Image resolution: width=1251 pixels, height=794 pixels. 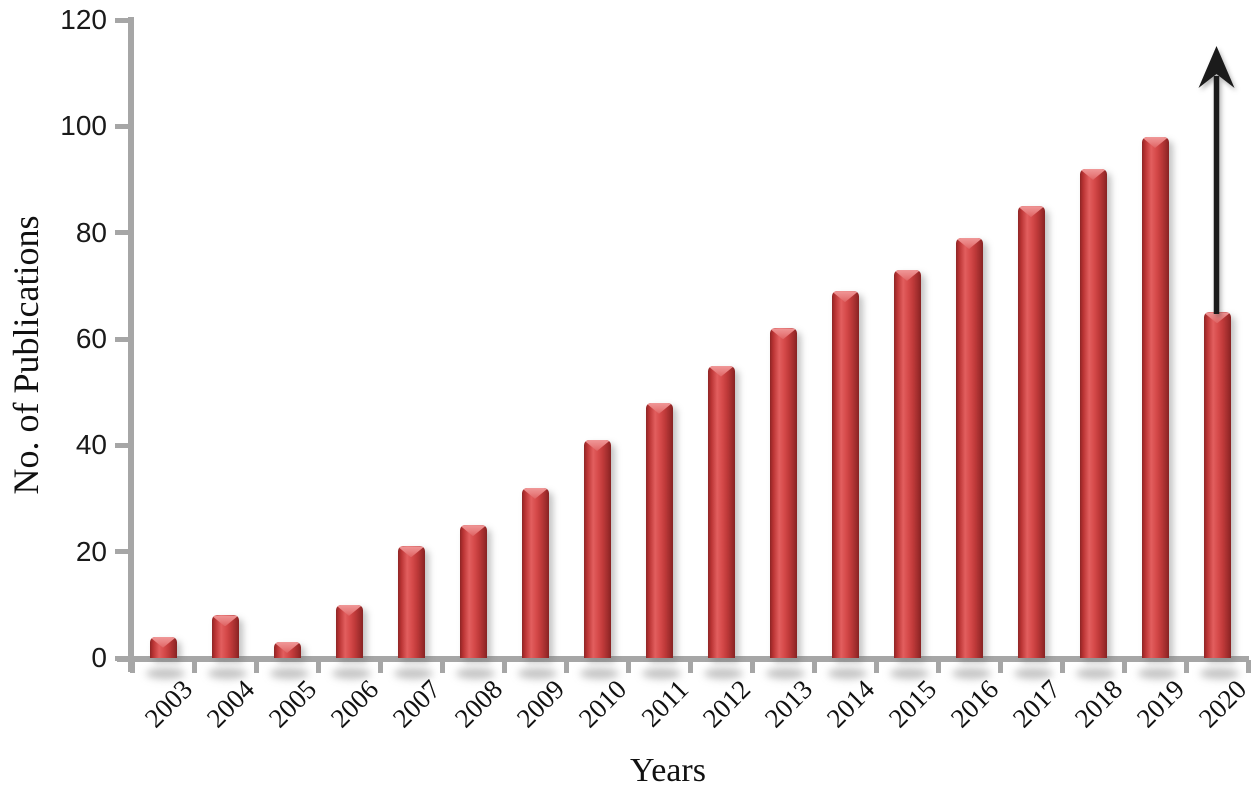 What do you see at coordinates (287, 650) in the screenshot?
I see `bar-2005` at bounding box center [287, 650].